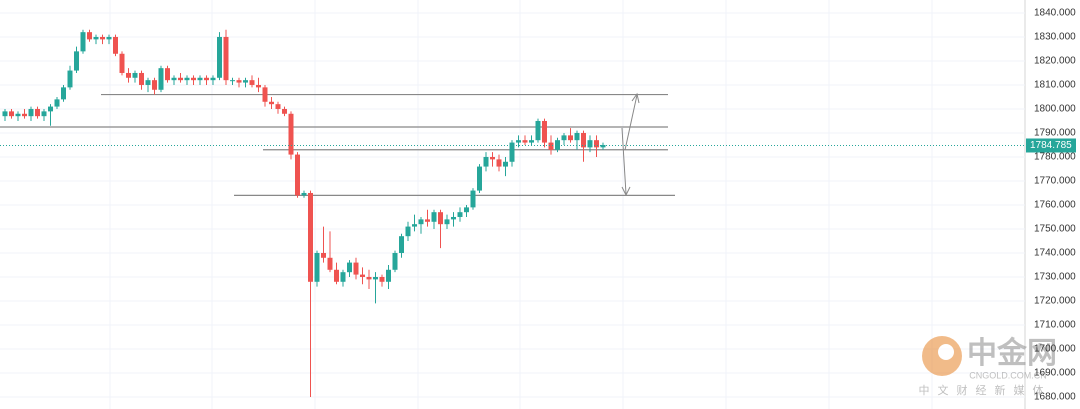  What do you see at coordinates (1055, 325) in the screenshot?
I see `y-tick-label: 1710.000` at bounding box center [1055, 325].